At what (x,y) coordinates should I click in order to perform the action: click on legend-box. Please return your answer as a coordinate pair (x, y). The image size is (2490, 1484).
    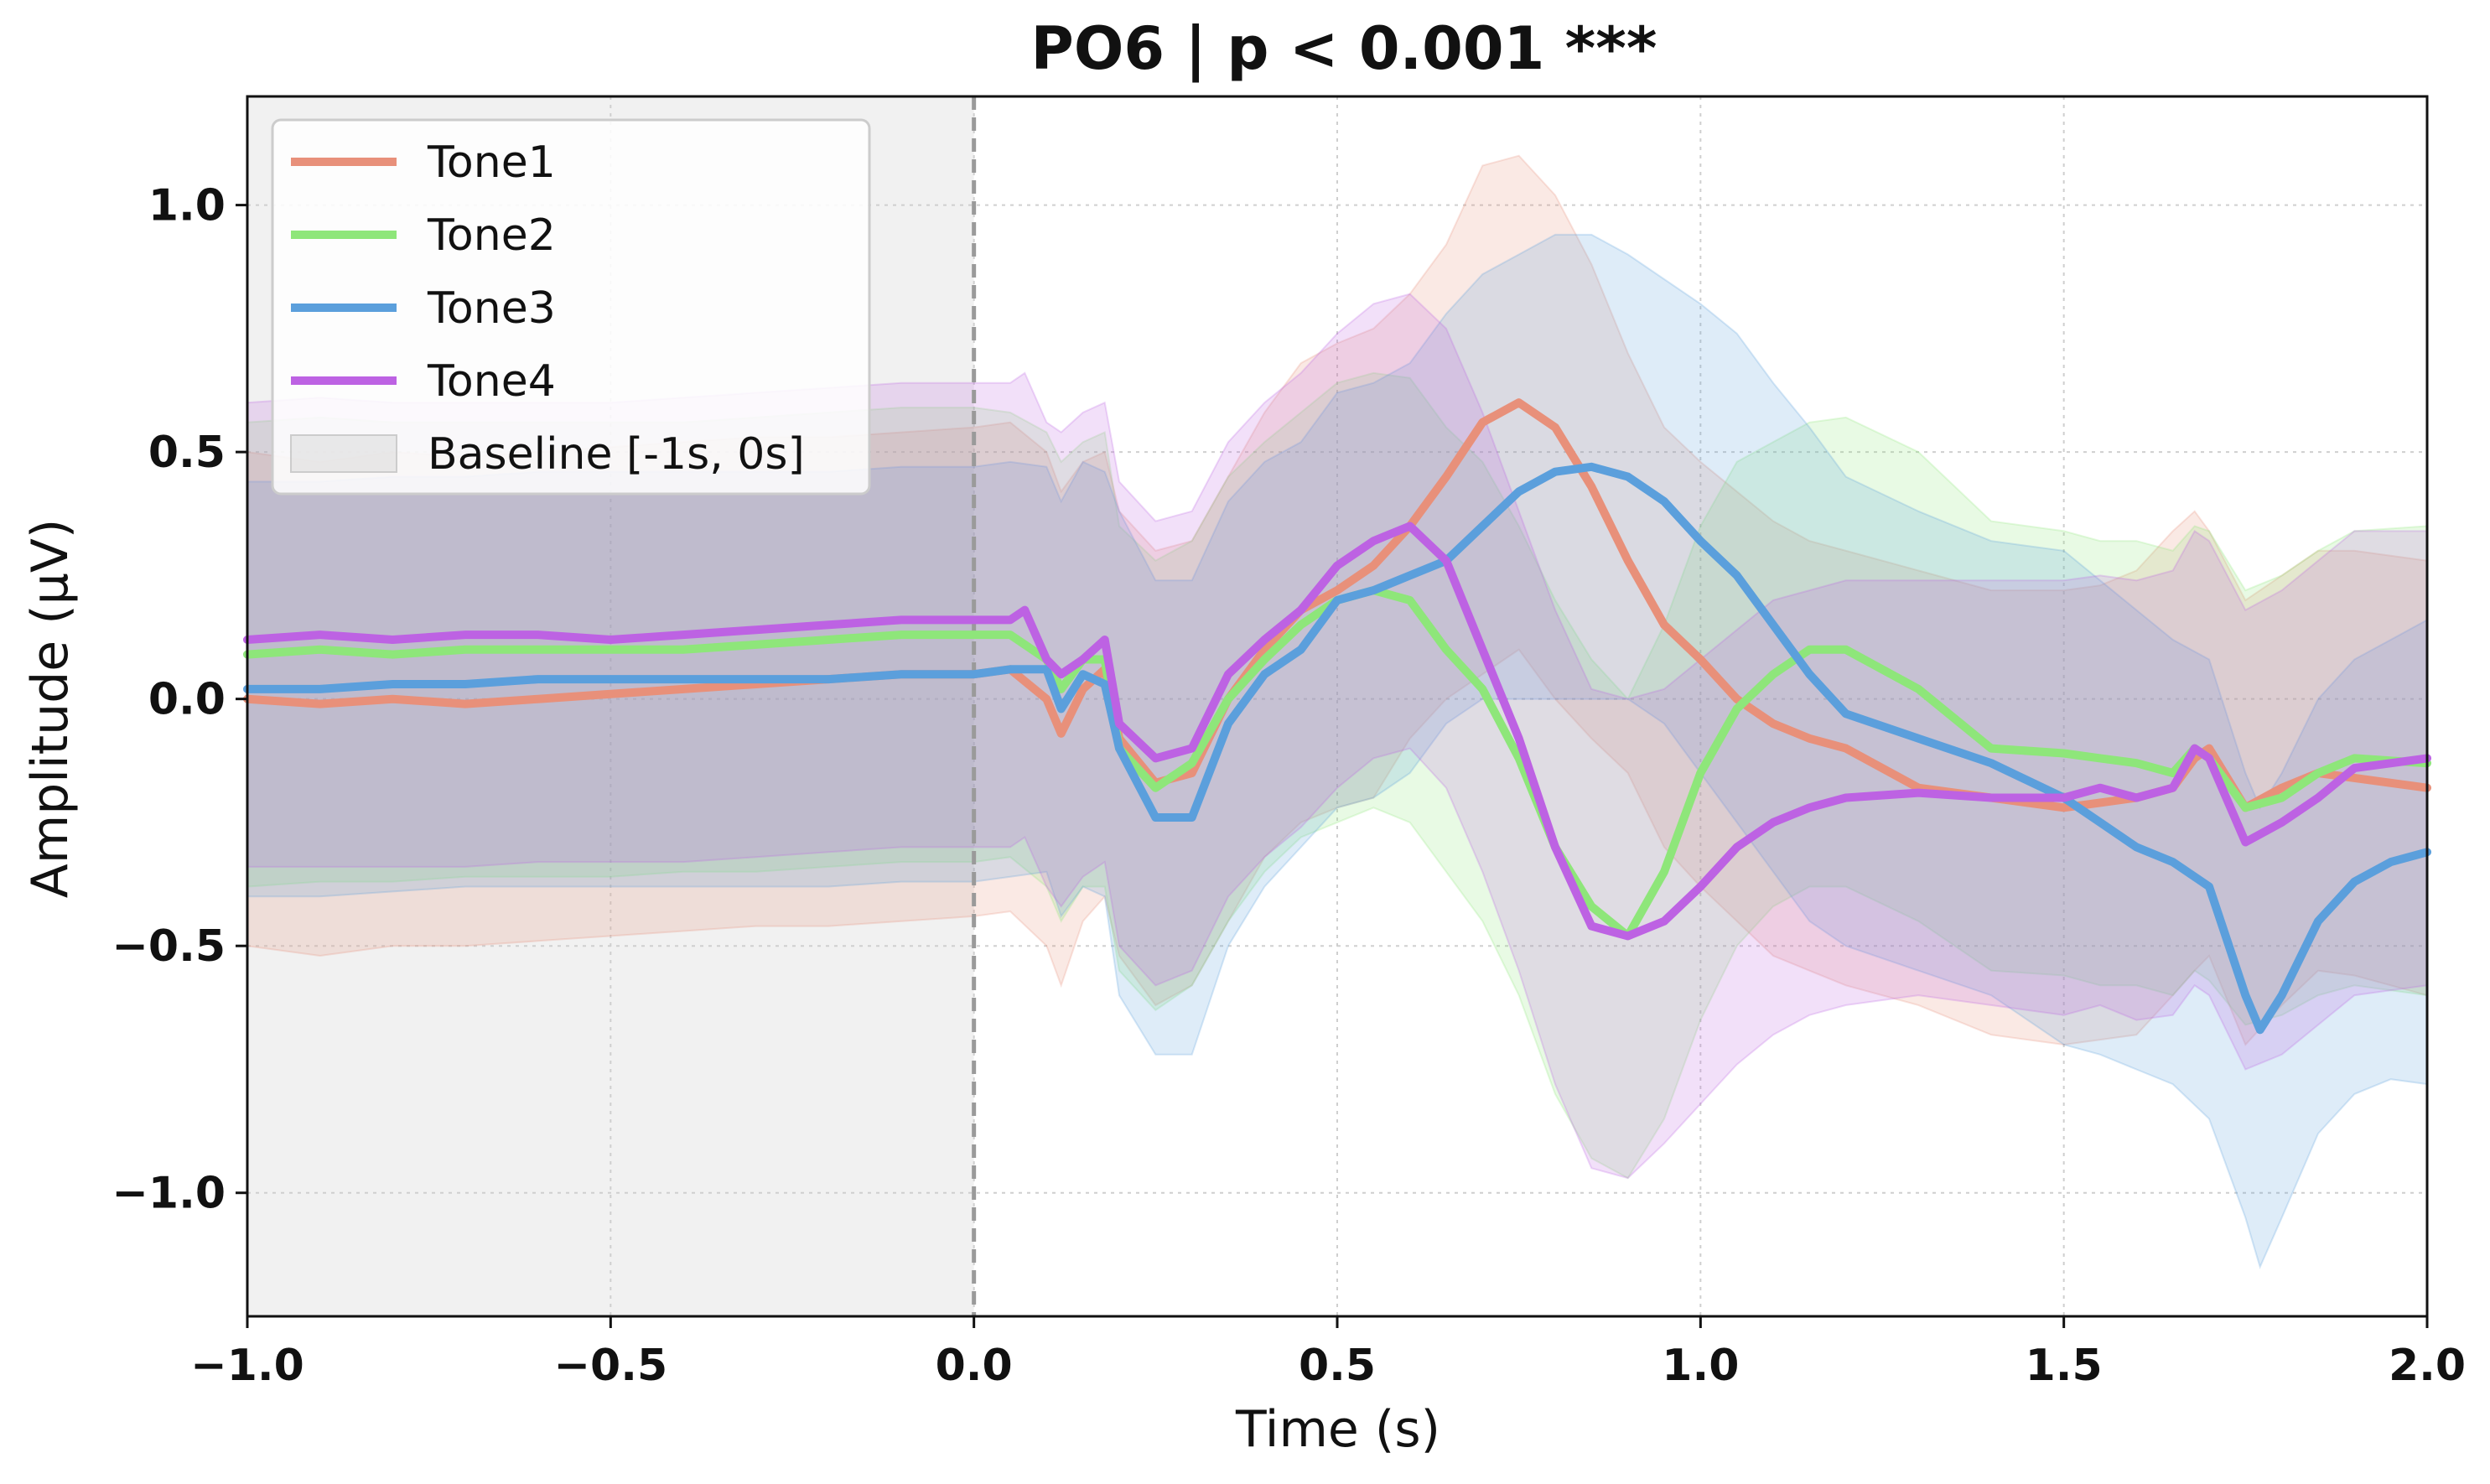
    Looking at the image, I should click on (571, 307).